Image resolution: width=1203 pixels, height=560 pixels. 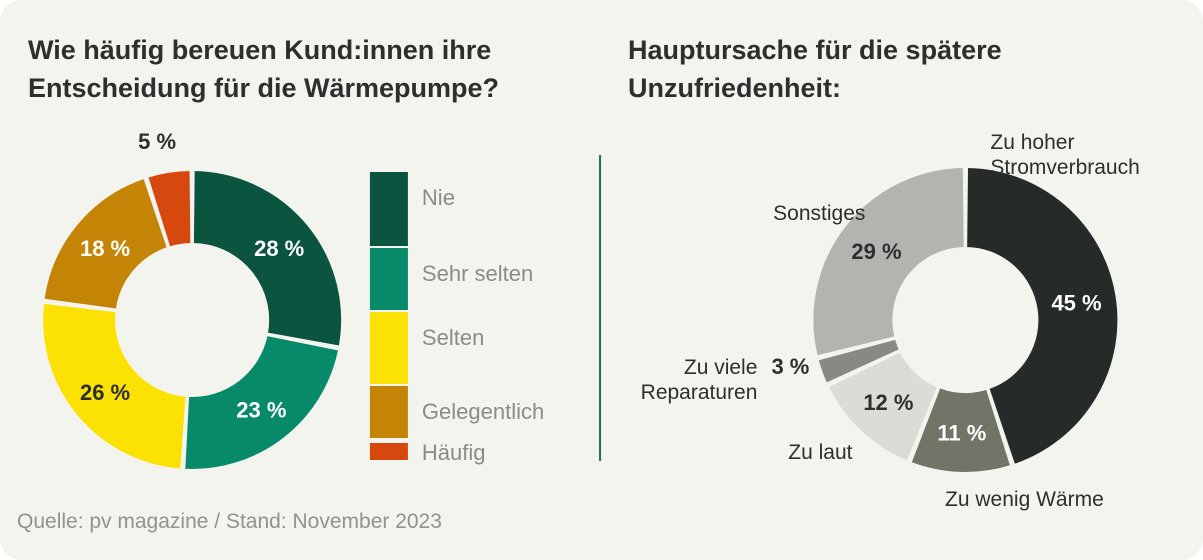 I want to click on legend-swatch-sehr-selten, so click(x=388, y=279).